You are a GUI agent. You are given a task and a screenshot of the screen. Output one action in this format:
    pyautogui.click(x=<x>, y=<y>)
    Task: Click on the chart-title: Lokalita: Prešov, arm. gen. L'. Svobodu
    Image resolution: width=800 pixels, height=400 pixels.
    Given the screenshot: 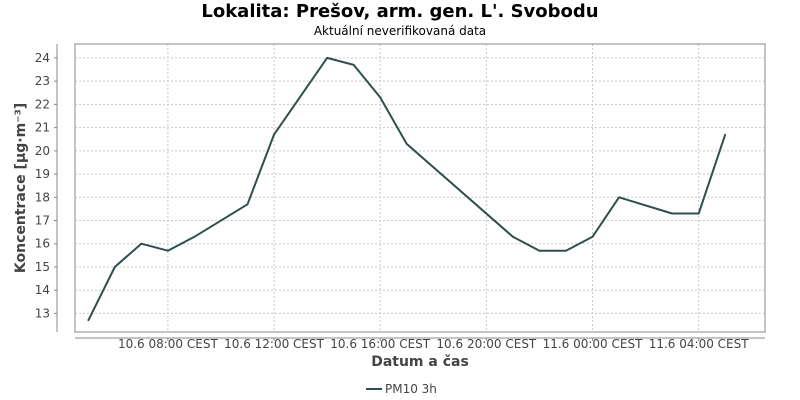 What is the action you would take?
    pyautogui.click(x=400, y=11)
    